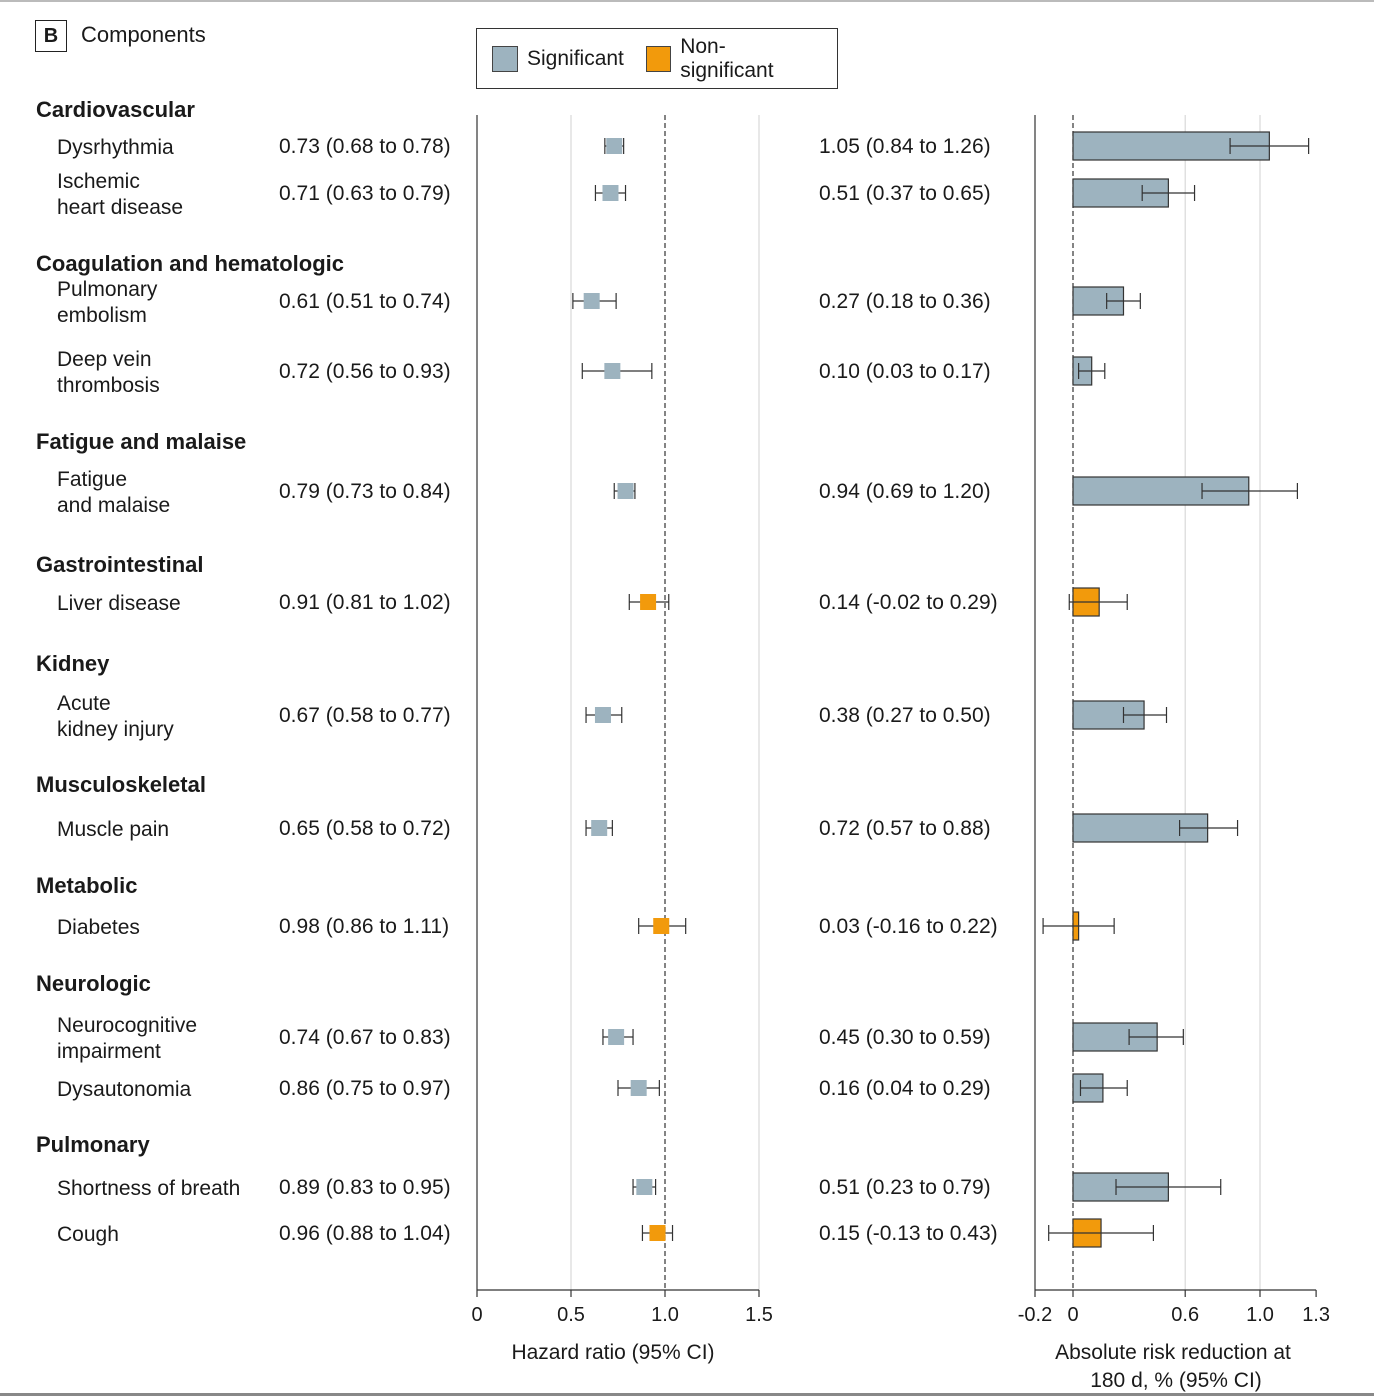 The height and width of the screenshot is (1396, 1374). I want to click on arr-value-label: 0.94 (0.69 to 1.20), so click(905, 491).